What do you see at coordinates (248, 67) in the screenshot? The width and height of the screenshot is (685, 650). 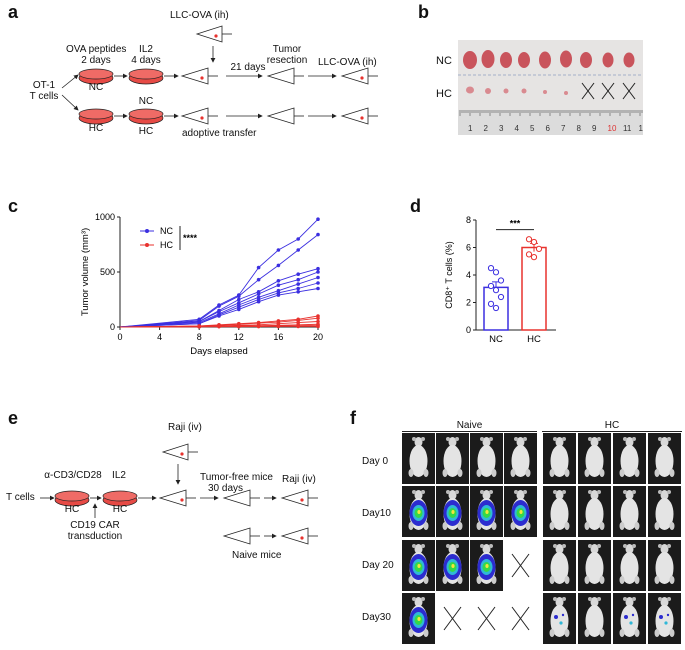 I see `days21-label: 21 days` at bounding box center [248, 67].